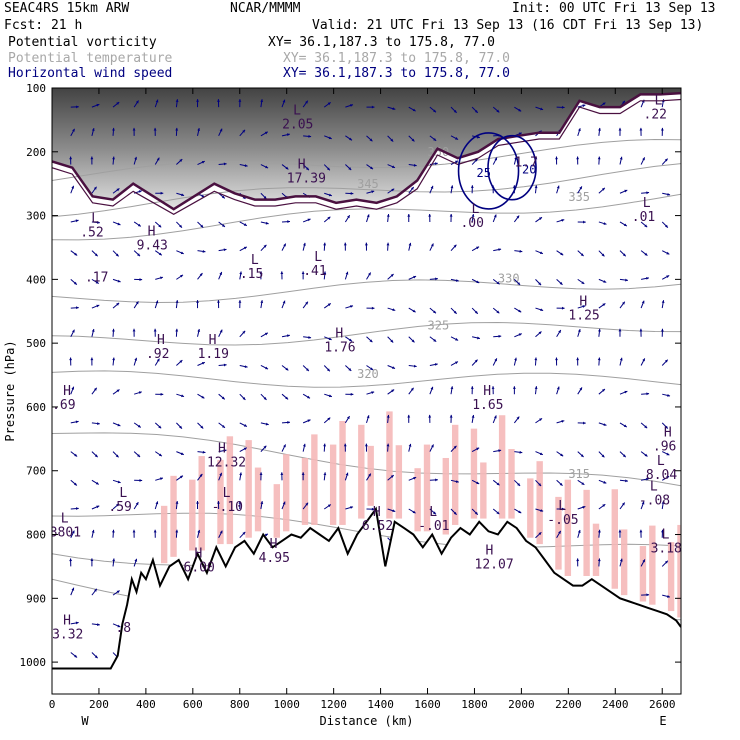 Image resolution: width=740 pixels, height=740 pixels. I want to click on pv-contour, so click(366, 151).